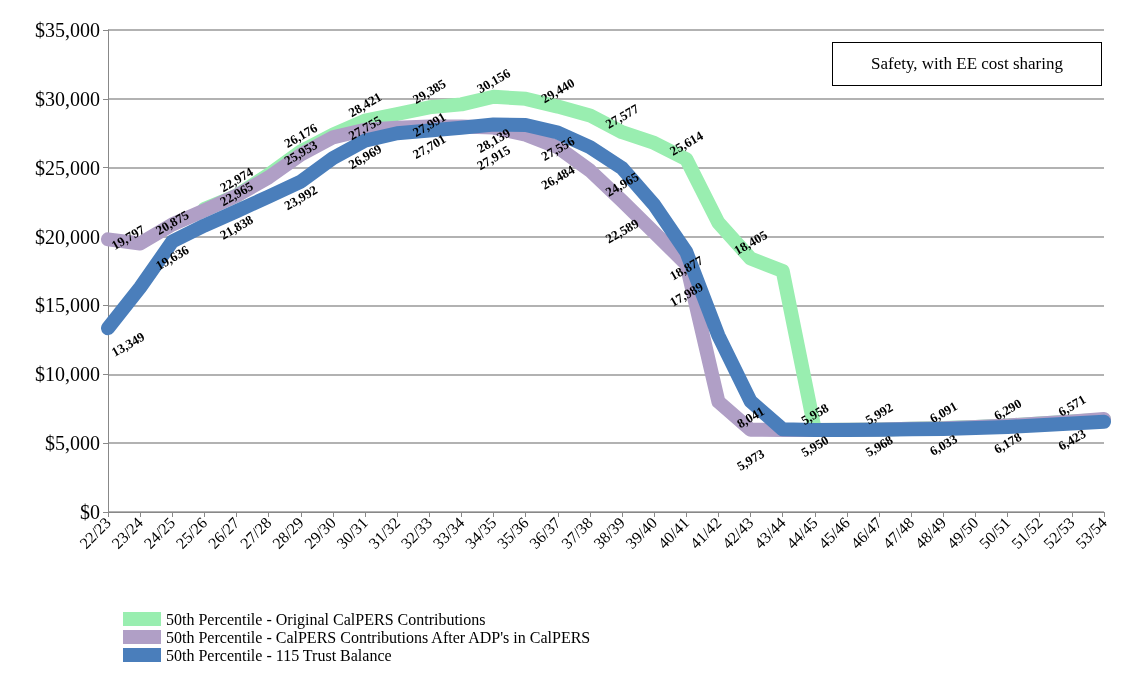  I want to click on note-box: Safety, with EE cost sharing, so click(967, 64).